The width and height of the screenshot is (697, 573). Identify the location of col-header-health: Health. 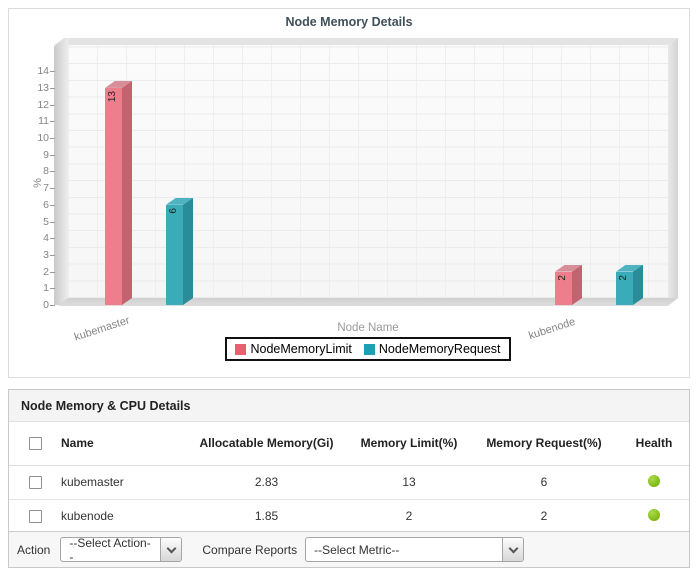
(654, 443).